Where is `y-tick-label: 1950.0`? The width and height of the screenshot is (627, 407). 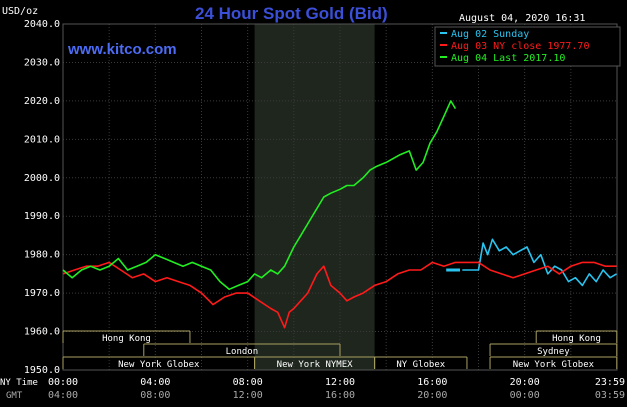
y-tick-label: 1950.0 is located at coordinates (42, 370).